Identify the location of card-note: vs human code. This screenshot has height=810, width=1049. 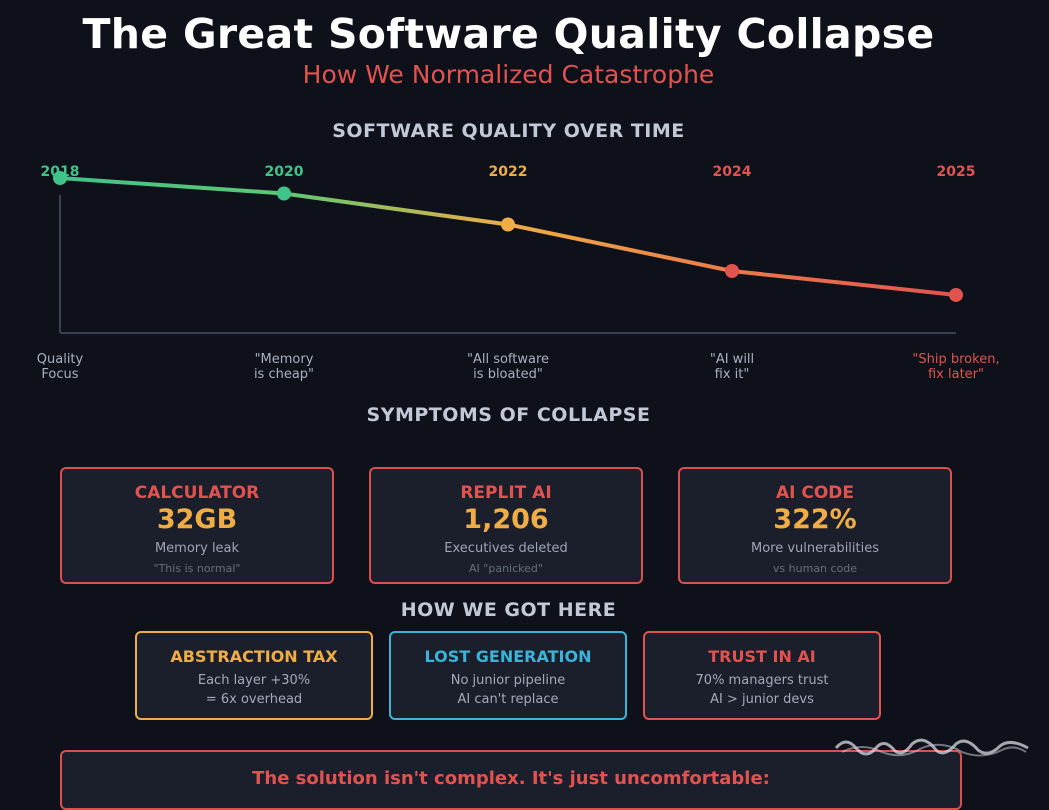
(815, 568).